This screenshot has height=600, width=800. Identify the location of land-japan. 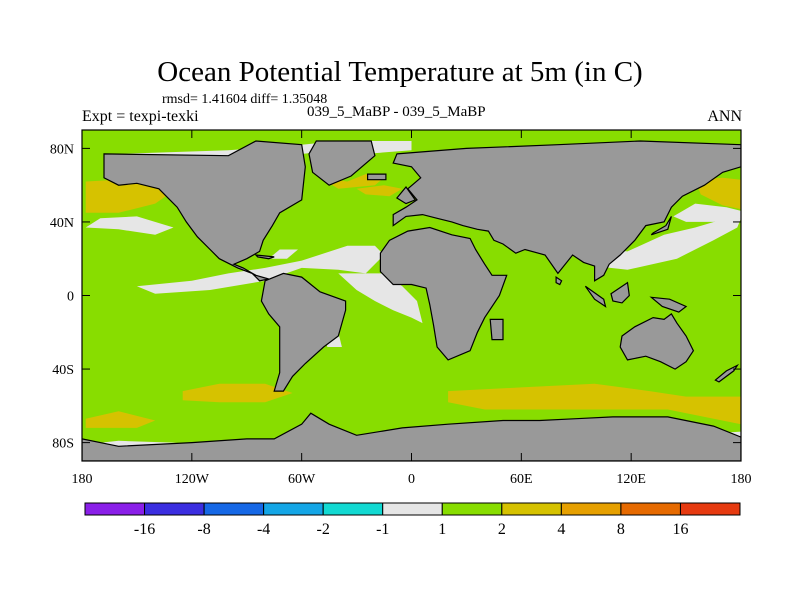
(661, 226).